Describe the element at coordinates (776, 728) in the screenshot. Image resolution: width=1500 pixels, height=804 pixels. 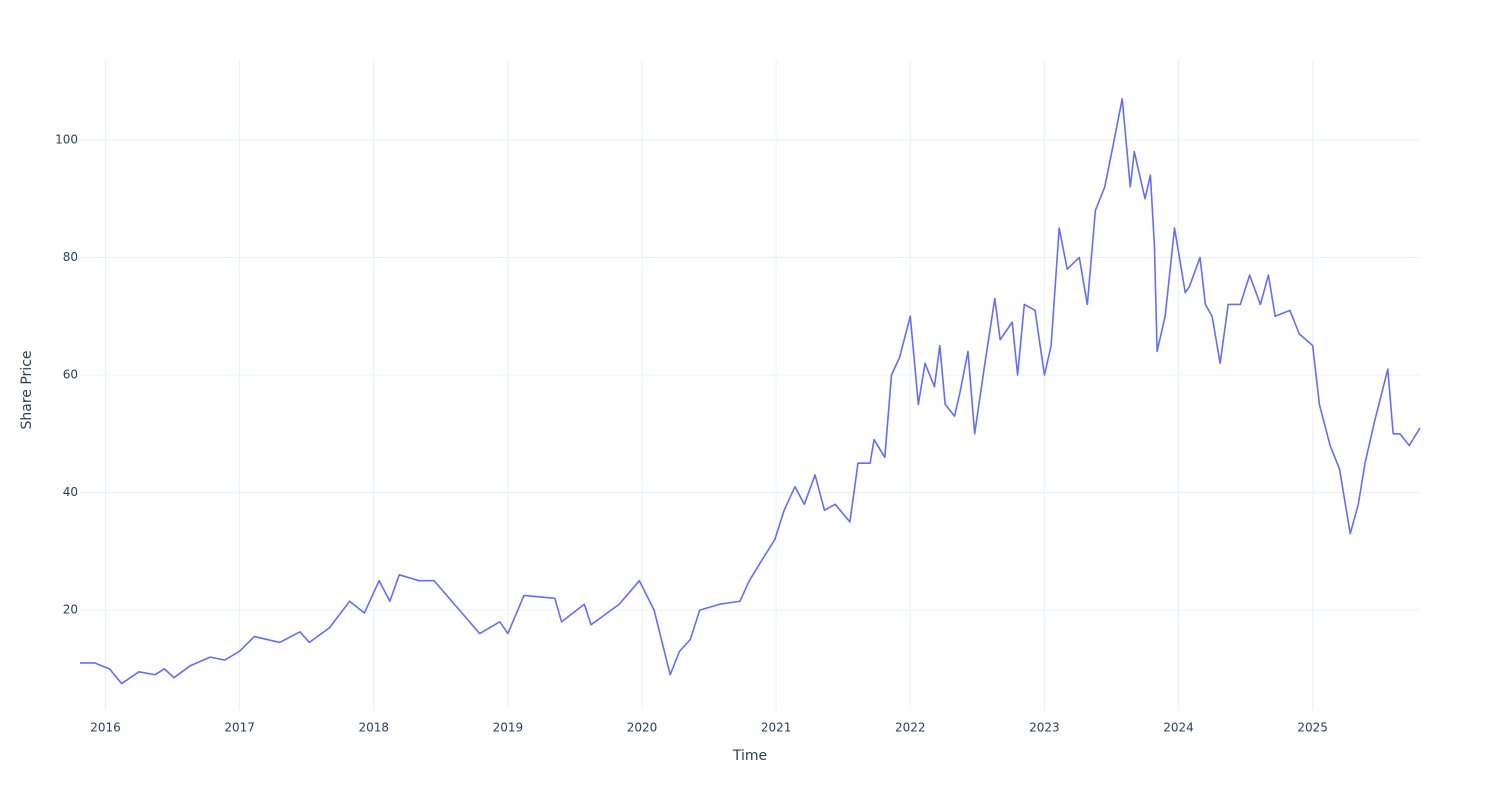
I see `x-tick-label: 2021` at that location.